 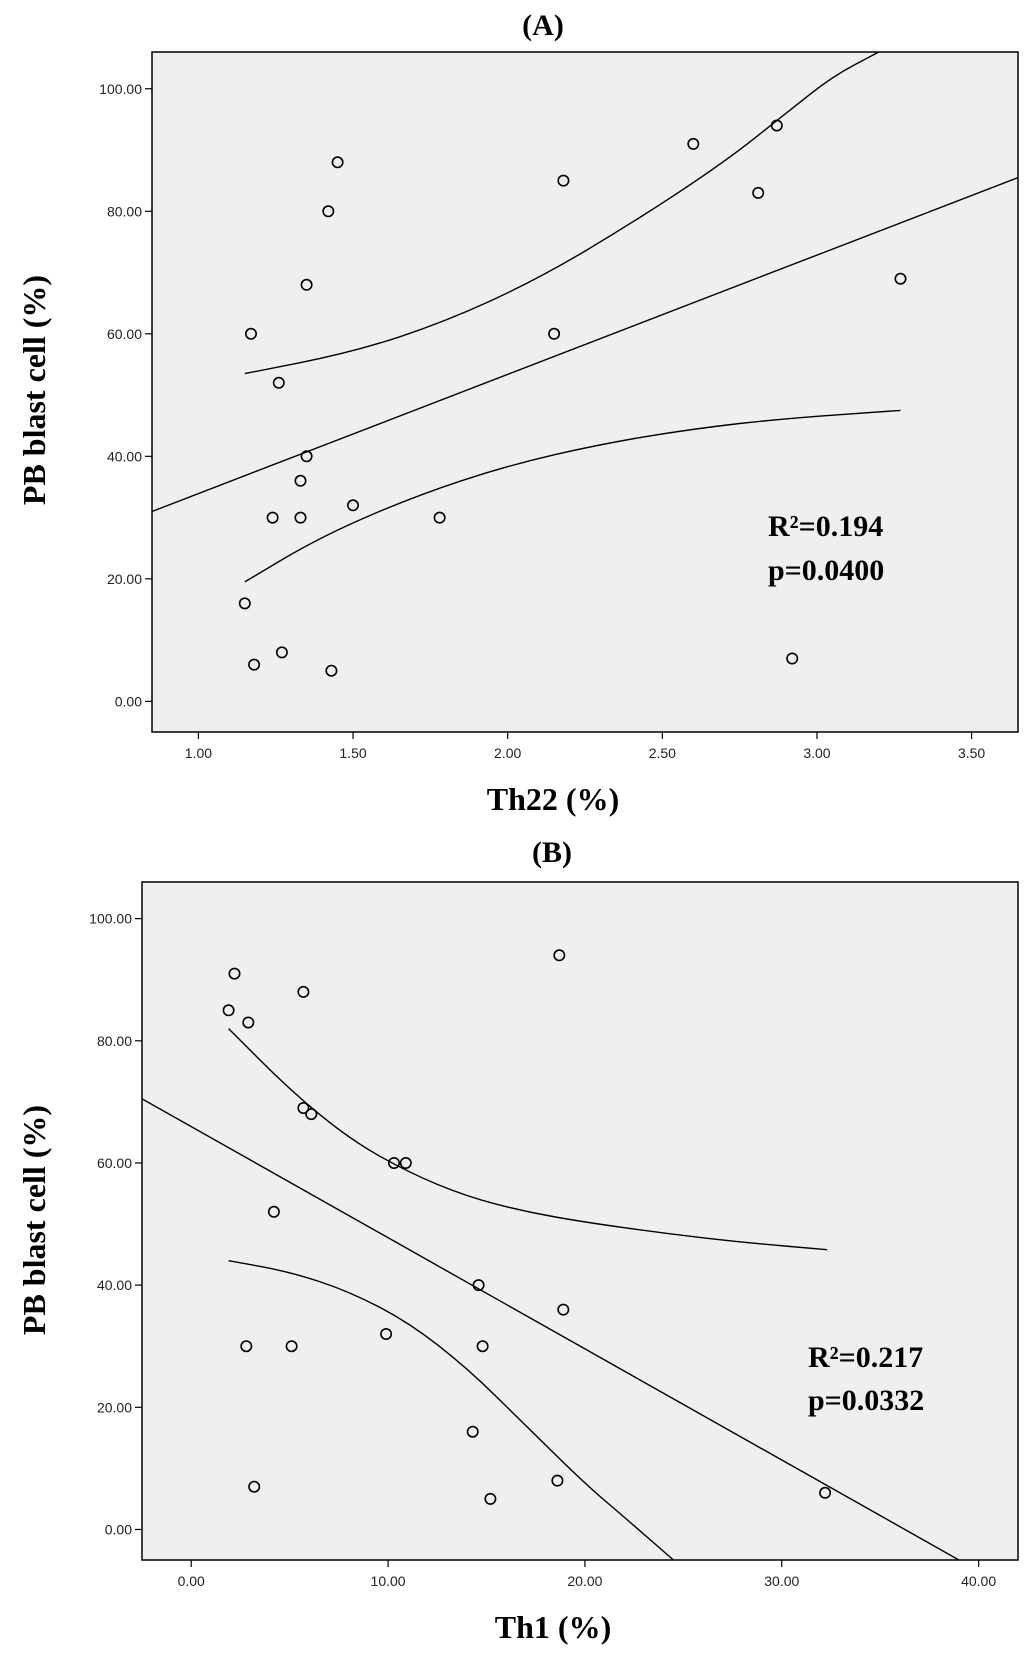 I want to click on panel-b-x-tick-label: 0.00, so click(x=191, y=1581).